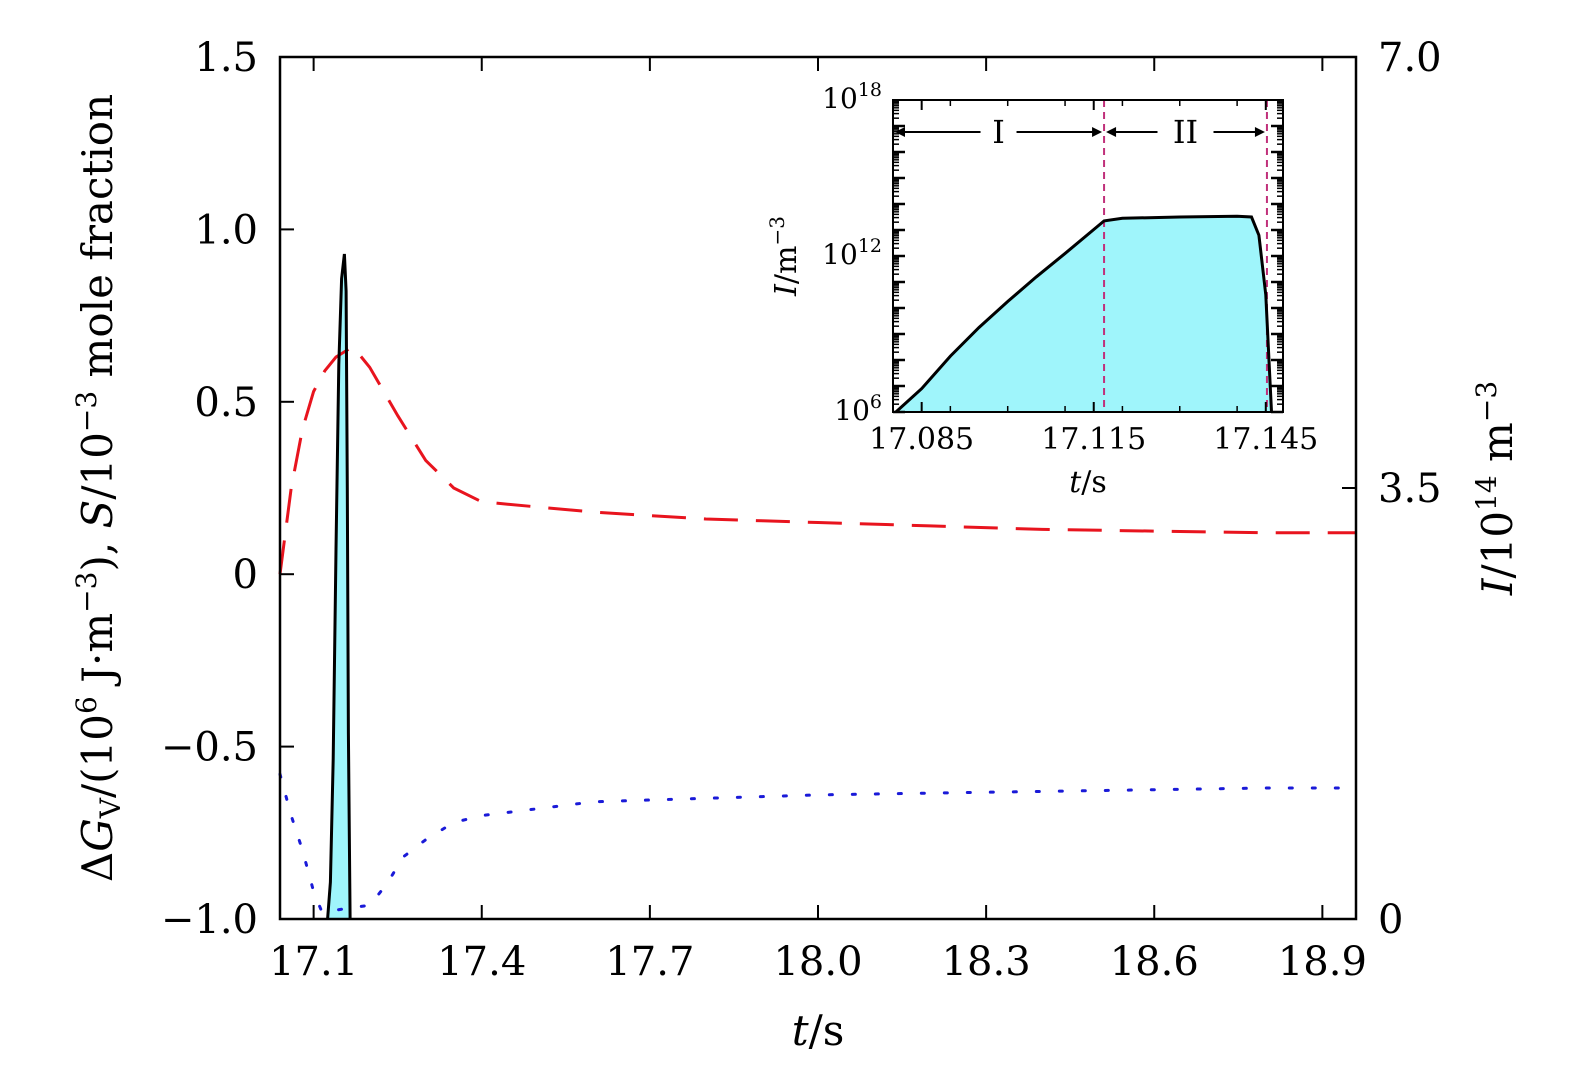  What do you see at coordinates (209, 748) in the screenshot?
I see `y-left-tick-label: −0.5` at bounding box center [209, 748].